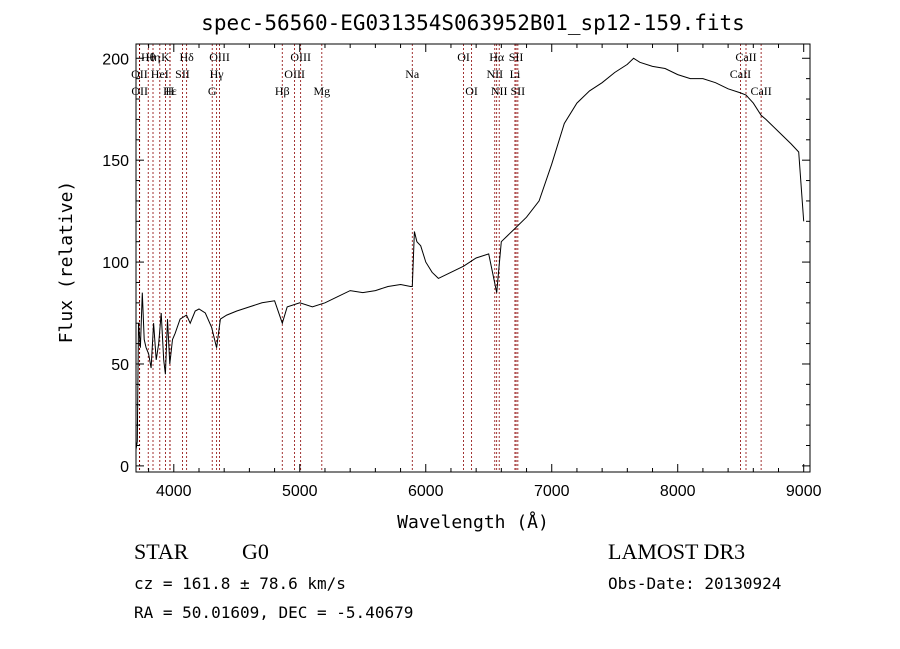 The width and height of the screenshot is (900, 649). Describe the element at coordinates (115, 161) in the screenshot. I see `y-tick-label-3: 150` at that location.